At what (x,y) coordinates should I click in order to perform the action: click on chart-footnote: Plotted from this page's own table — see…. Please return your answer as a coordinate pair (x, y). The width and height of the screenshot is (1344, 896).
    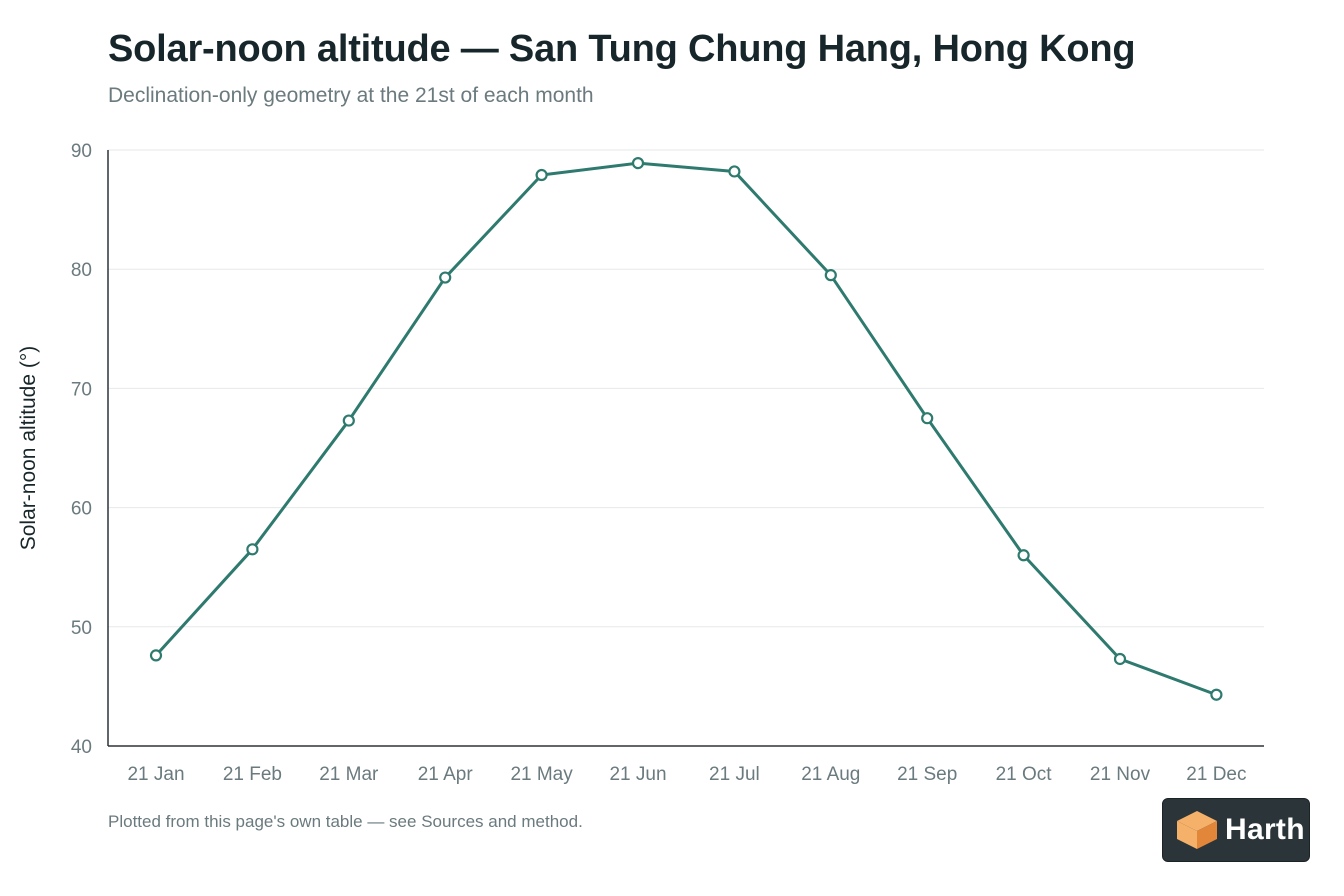
    Looking at the image, I should click on (345, 821).